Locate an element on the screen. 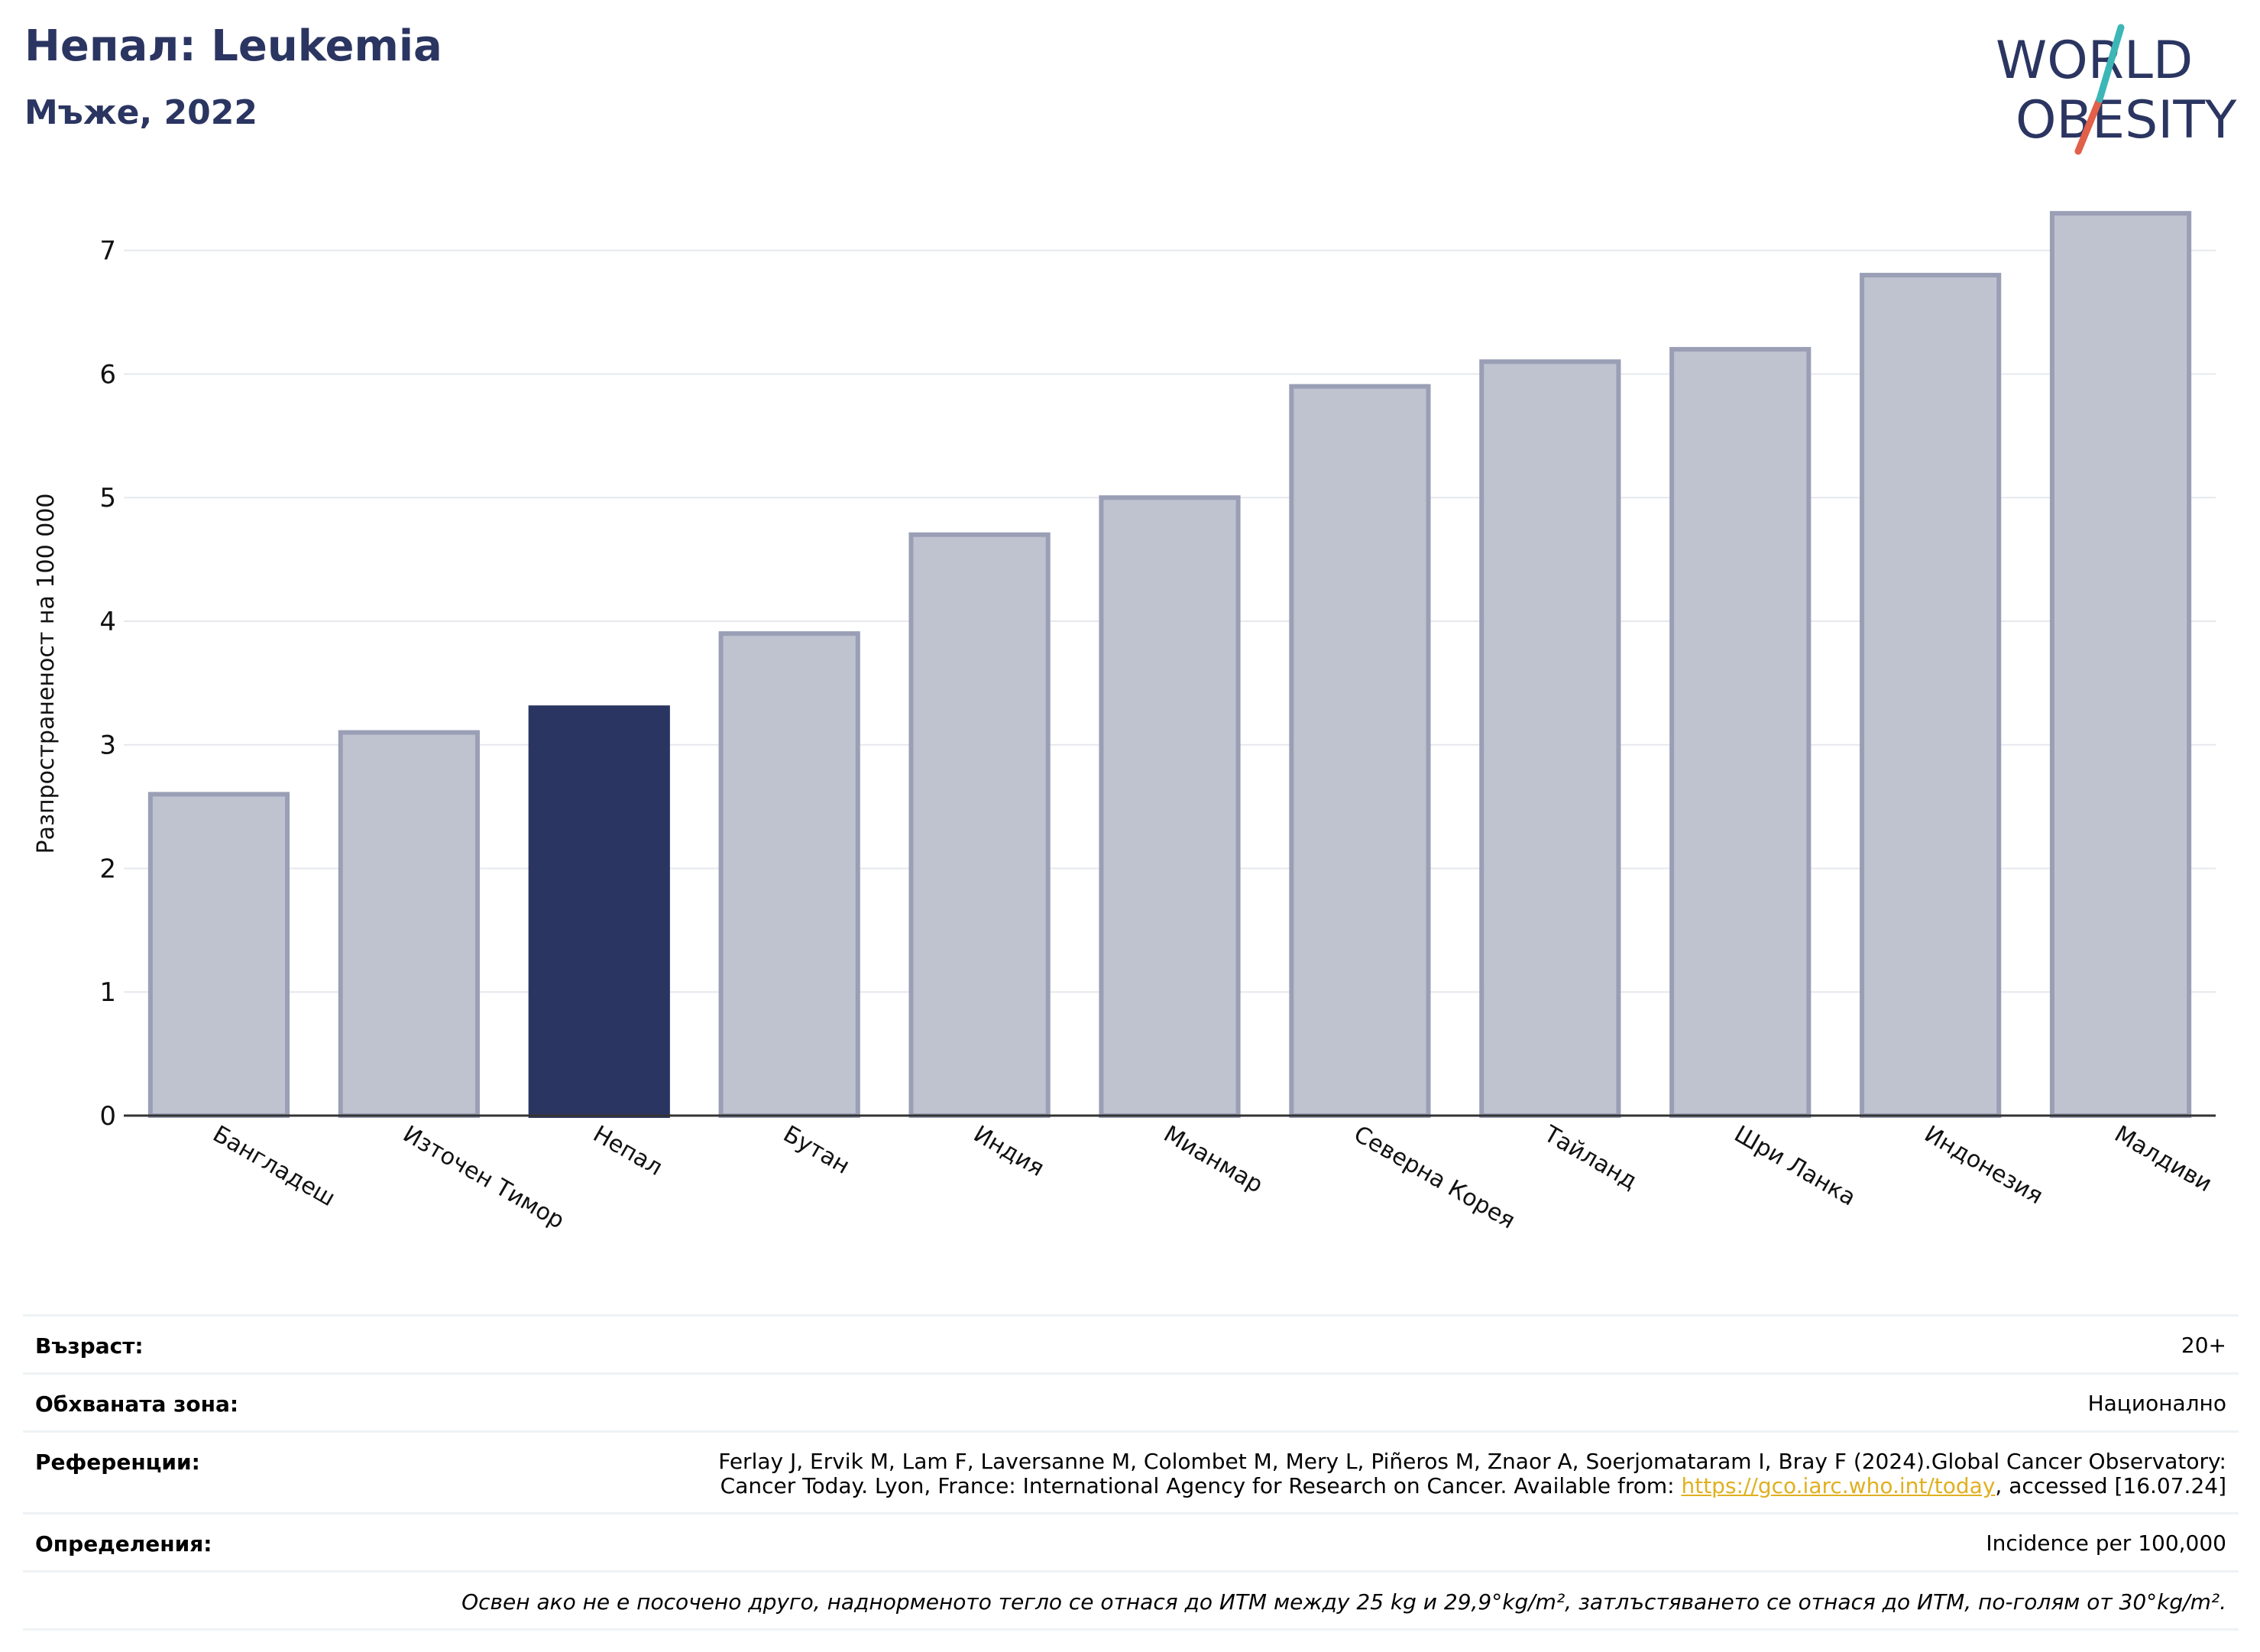  x-tick-label-3: Бутан is located at coordinates (816, 1150).